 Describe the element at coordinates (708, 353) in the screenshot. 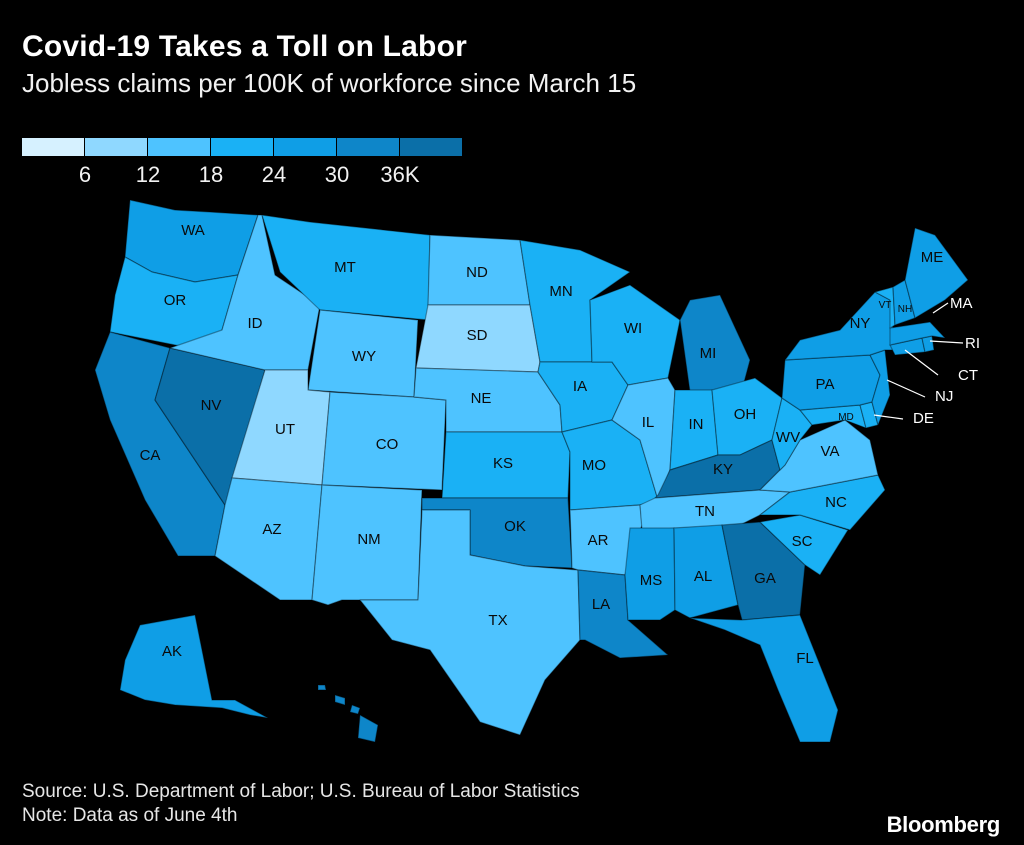

I see `label-MI: MI` at that location.